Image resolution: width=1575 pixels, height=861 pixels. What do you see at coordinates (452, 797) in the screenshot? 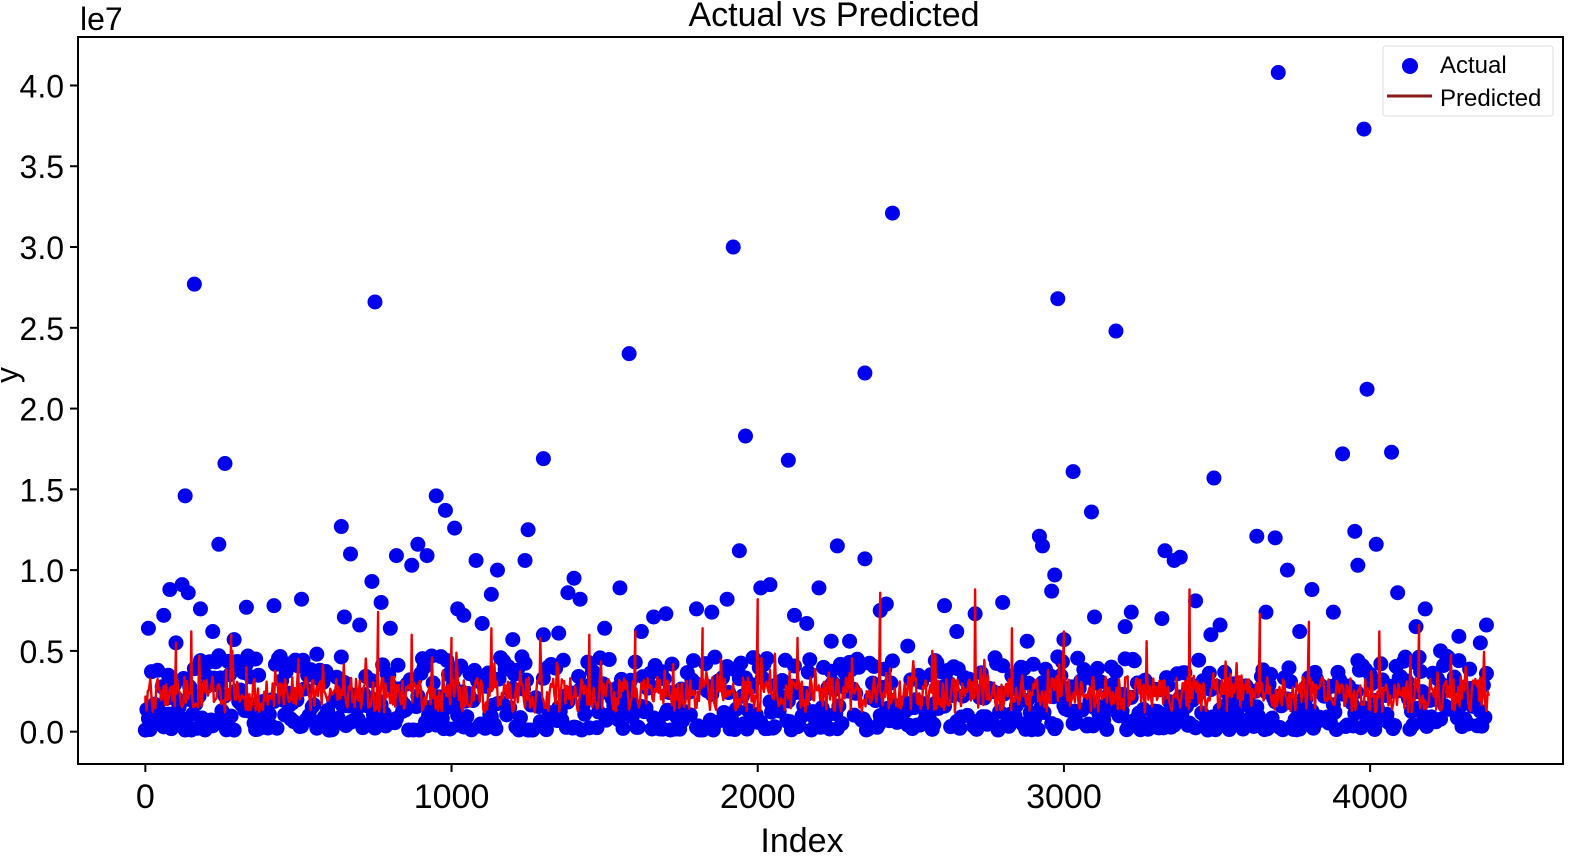
I see `x-tick-label: 1000` at bounding box center [452, 797].